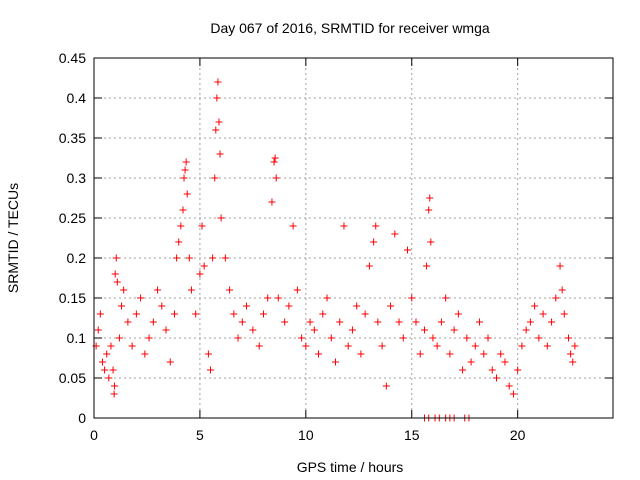 This screenshot has width=640, height=480. What do you see at coordinates (77, 258) in the screenshot?
I see `y-tick-label: 0.2` at bounding box center [77, 258].